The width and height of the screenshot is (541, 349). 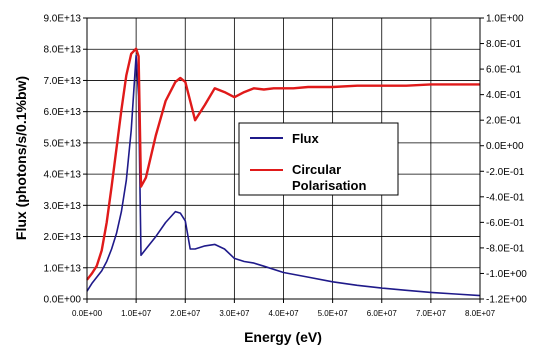 I want to click on y-left-tick-label: 4.0E+13, so click(x=62, y=175).